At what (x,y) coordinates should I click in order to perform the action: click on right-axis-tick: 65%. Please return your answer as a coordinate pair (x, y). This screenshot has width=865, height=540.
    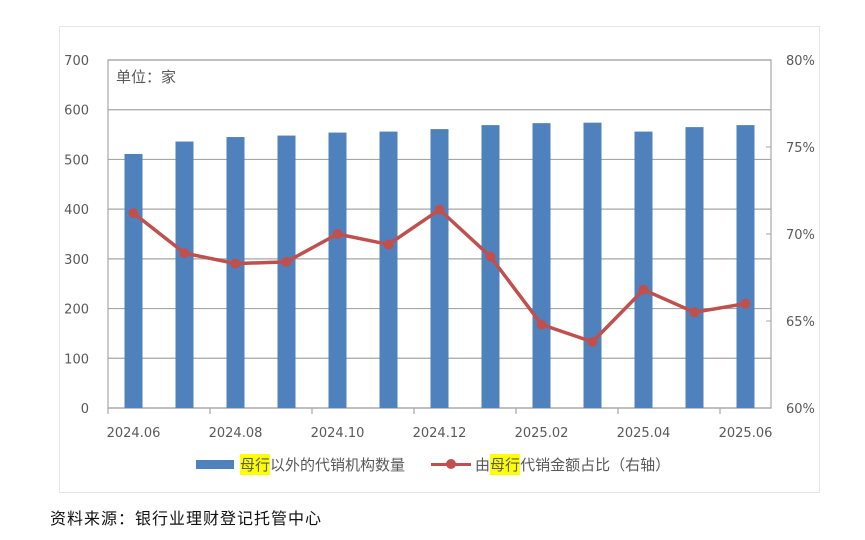
    Looking at the image, I should click on (800, 322).